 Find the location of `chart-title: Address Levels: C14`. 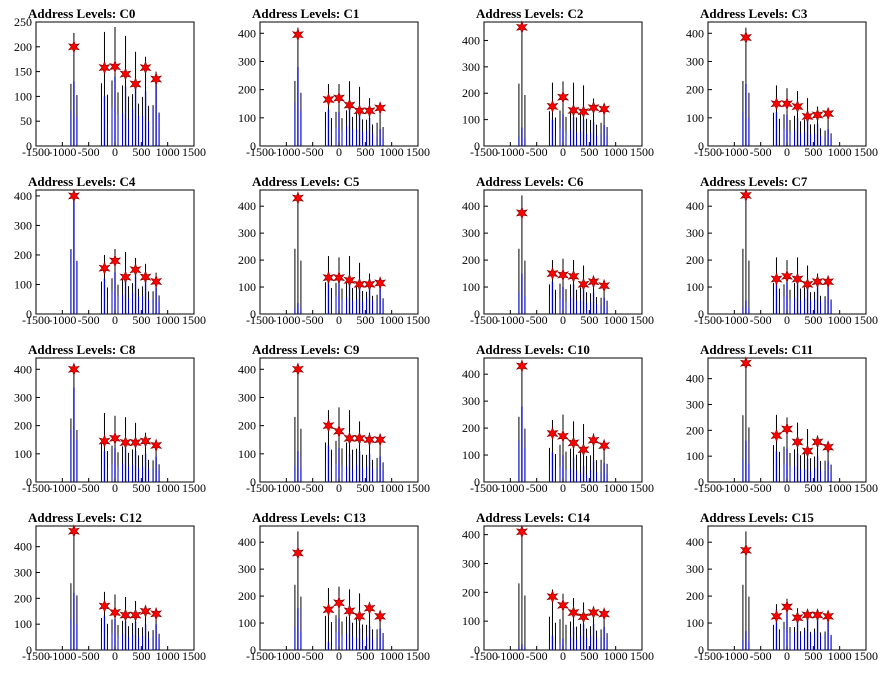

chart-title: Address Levels: C14 is located at coordinates (533, 517).